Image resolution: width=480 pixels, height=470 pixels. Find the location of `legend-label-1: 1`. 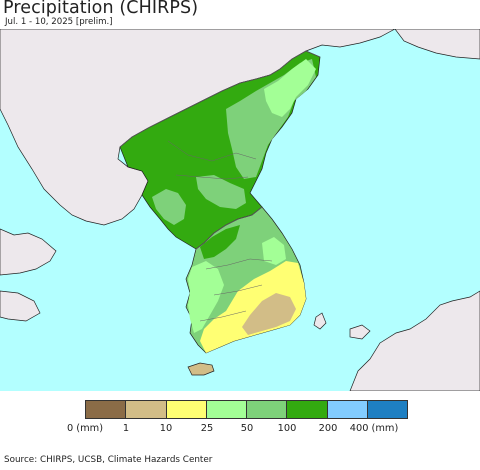

legend-label-1: 1 is located at coordinates (126, 428).